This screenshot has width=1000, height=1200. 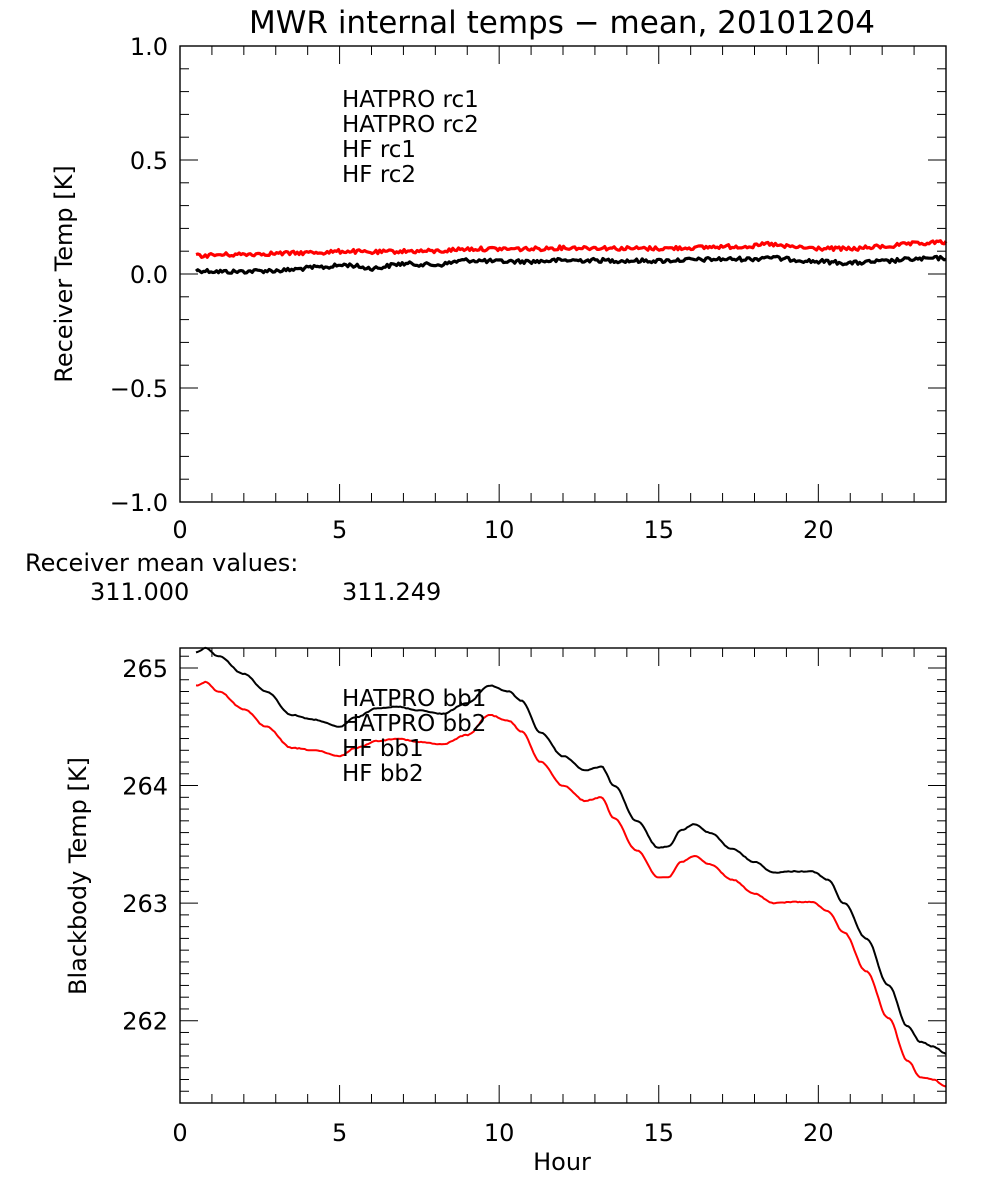 What do you see at coordinates (161, 563) in the screenshot?
I see `receiver-mean-label: Receiver mean values:` at bounding box center [161, 563].